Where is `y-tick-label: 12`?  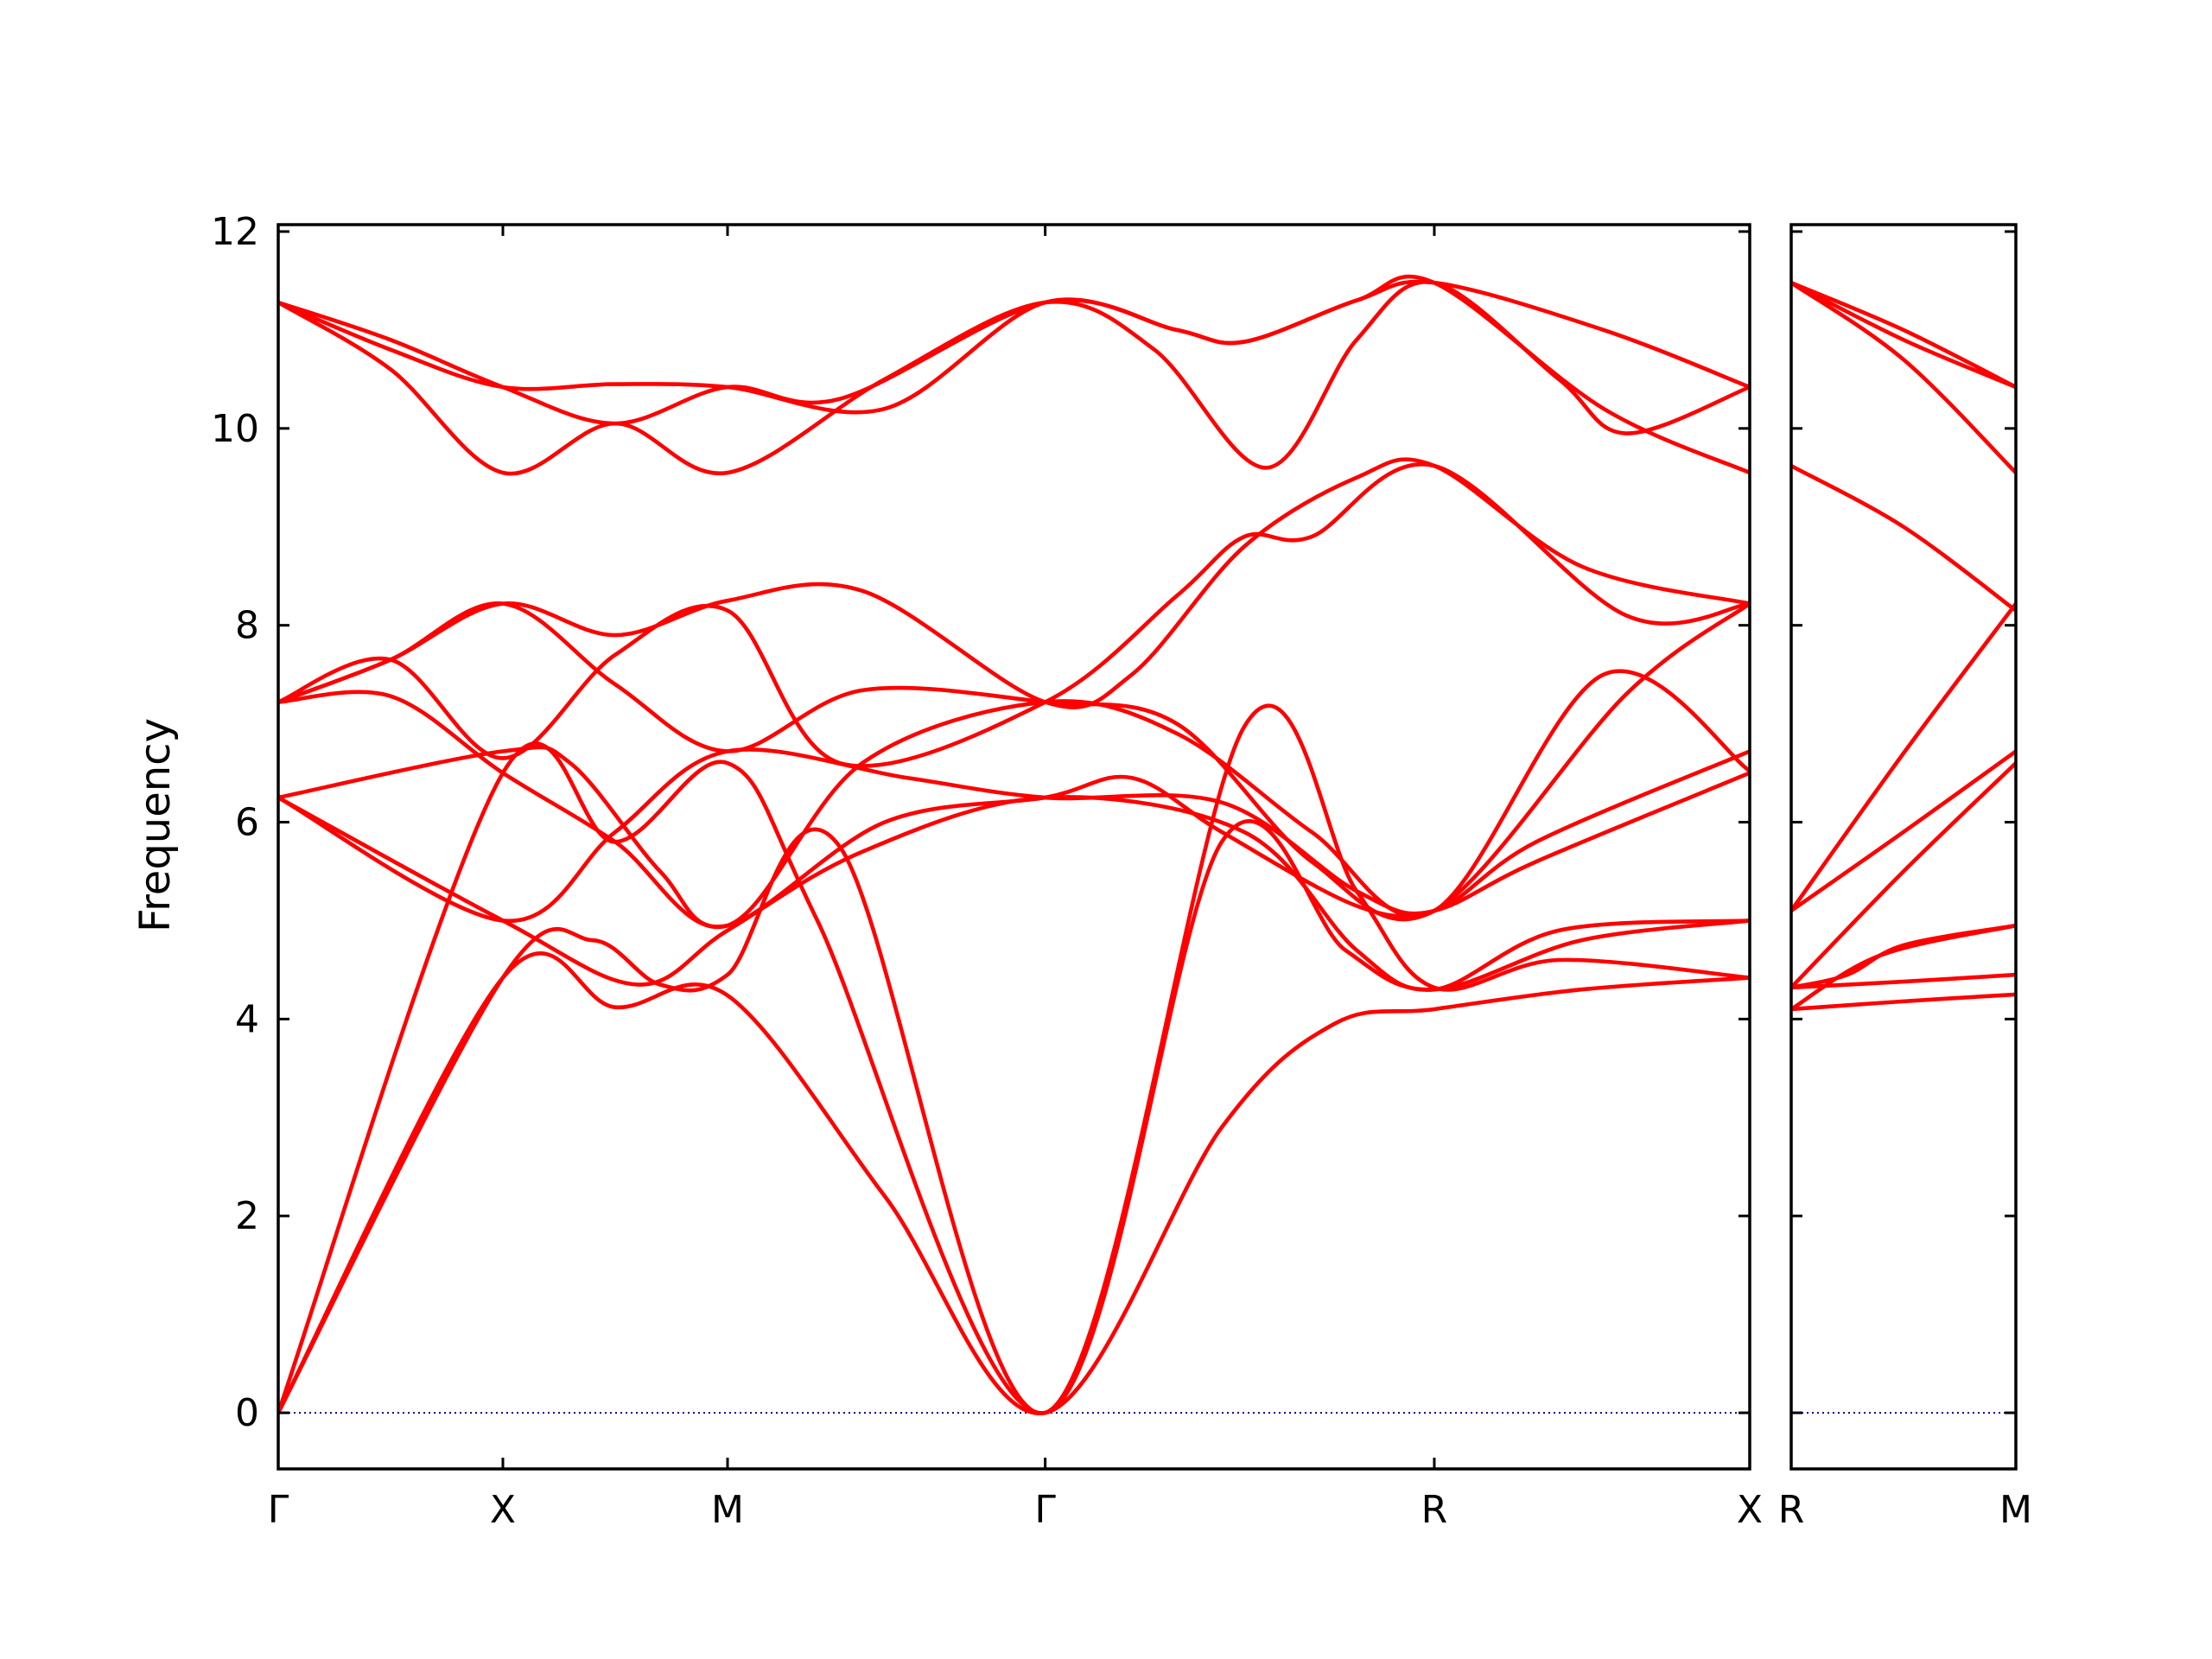
y-tick-label: 12 is located at coordinates (235, 232).